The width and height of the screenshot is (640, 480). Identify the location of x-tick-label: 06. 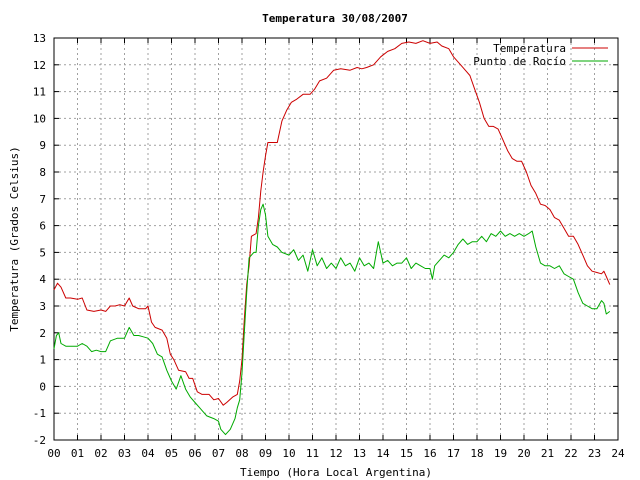
(194, 453).